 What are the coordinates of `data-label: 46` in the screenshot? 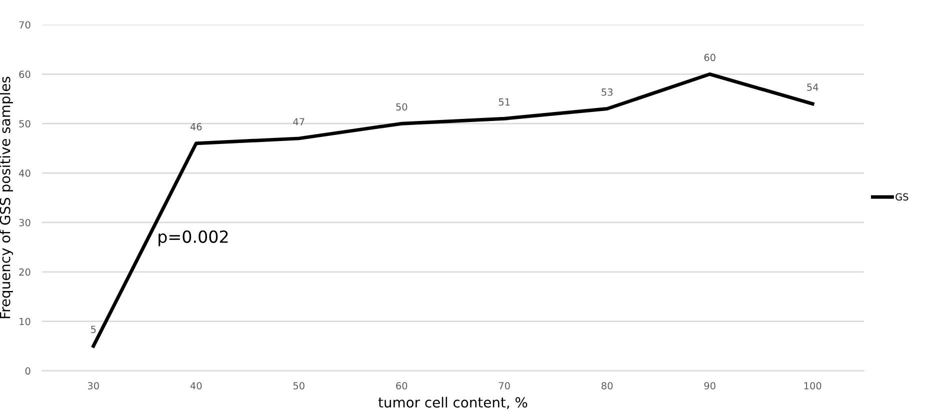 It's located at (196, 126).